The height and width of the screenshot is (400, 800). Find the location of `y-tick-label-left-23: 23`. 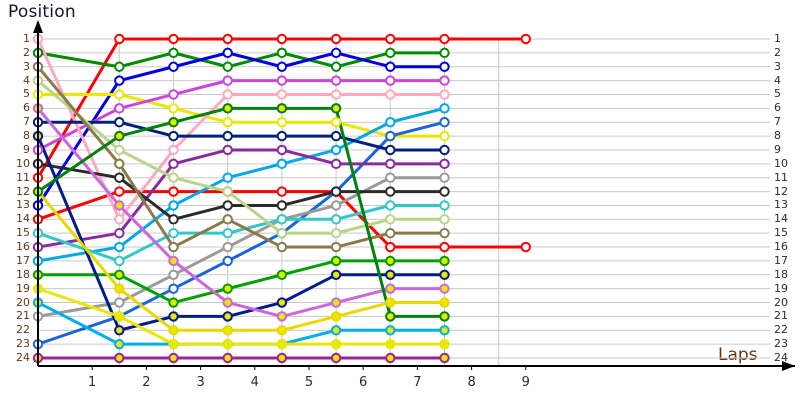

y-tick-label-left-23: 23 is located at coordinates (23, 344).